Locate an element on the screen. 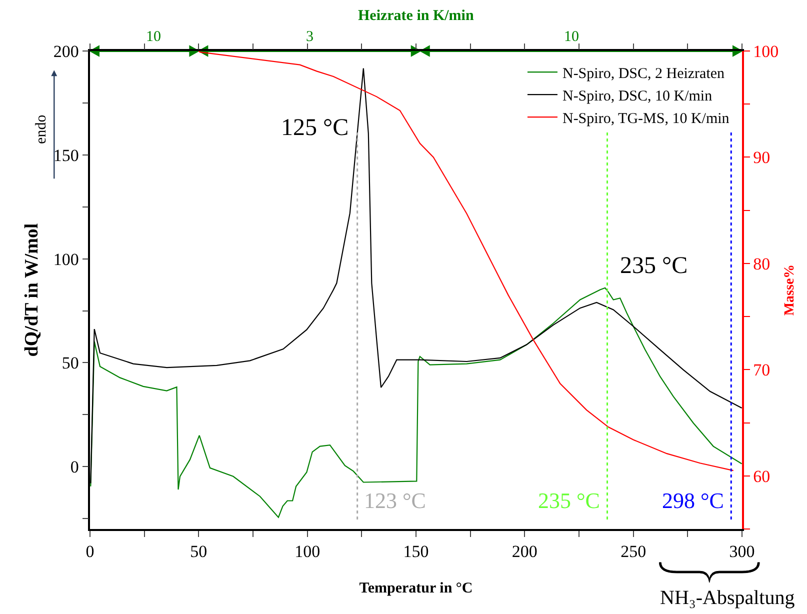  y-tick-label: 200 is located at coordinates (66, 51).